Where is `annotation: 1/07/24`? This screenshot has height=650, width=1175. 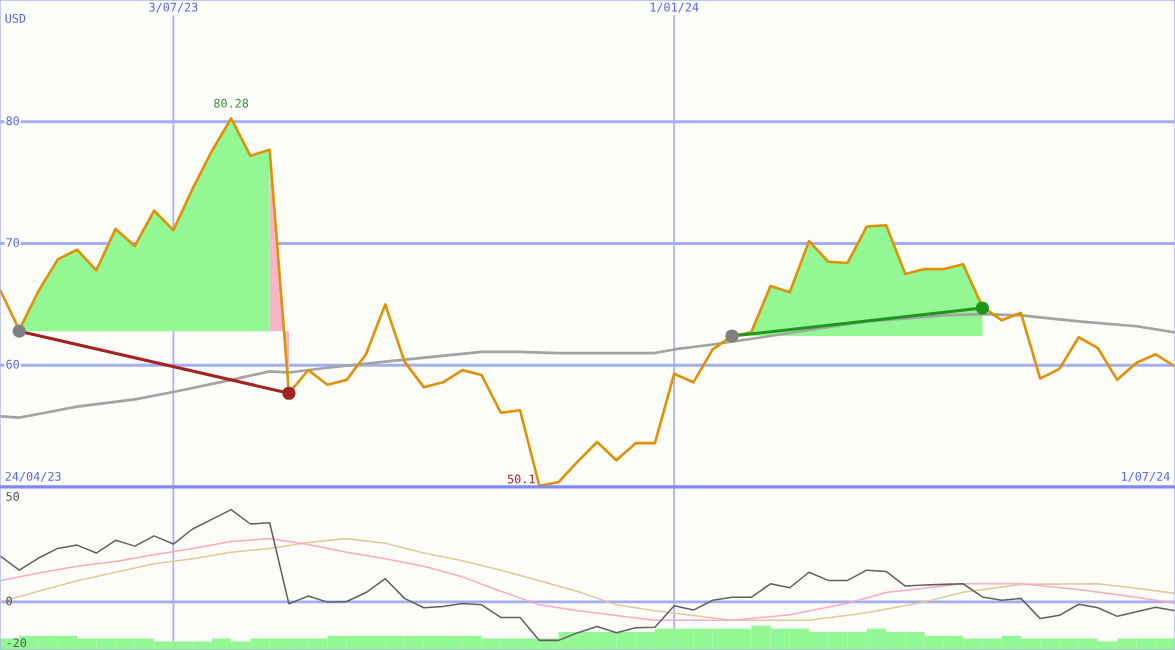 annotation: 1/07/24 is located at coordinates (1145, 476).